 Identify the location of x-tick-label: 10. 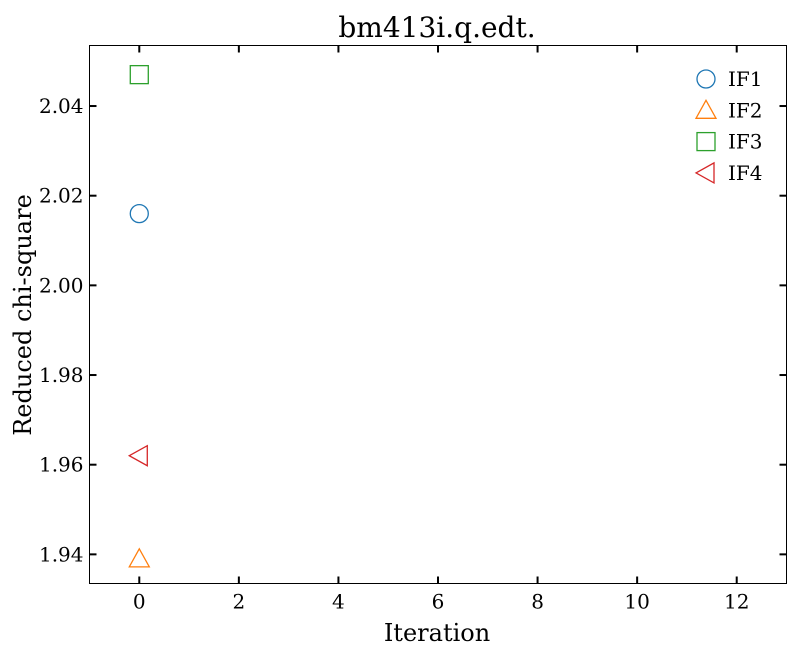
(636, 602).